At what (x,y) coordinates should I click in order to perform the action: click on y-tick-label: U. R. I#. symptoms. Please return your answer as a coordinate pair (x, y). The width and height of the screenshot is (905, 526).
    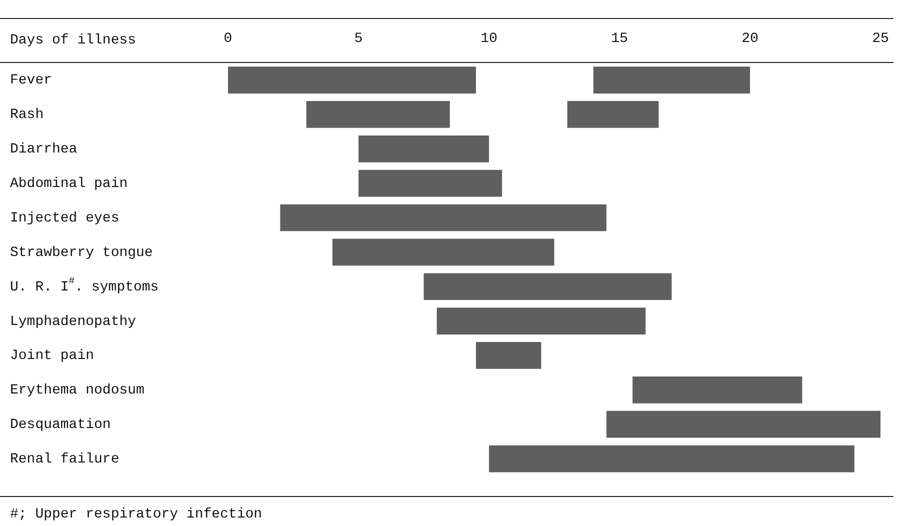
    Looking at the image, I should click on (84, 286).